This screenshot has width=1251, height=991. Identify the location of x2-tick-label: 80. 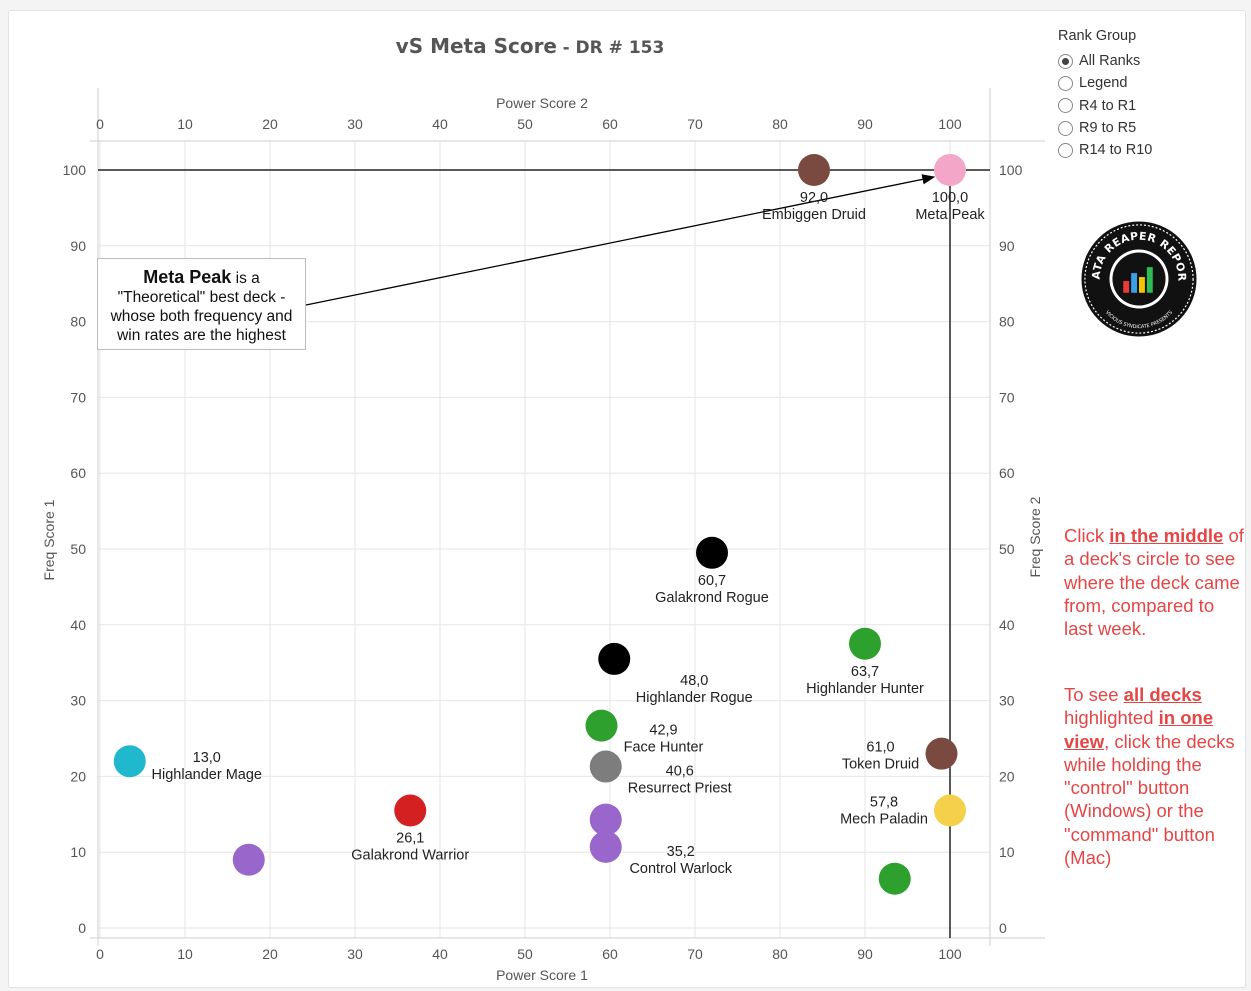
(780, 124).